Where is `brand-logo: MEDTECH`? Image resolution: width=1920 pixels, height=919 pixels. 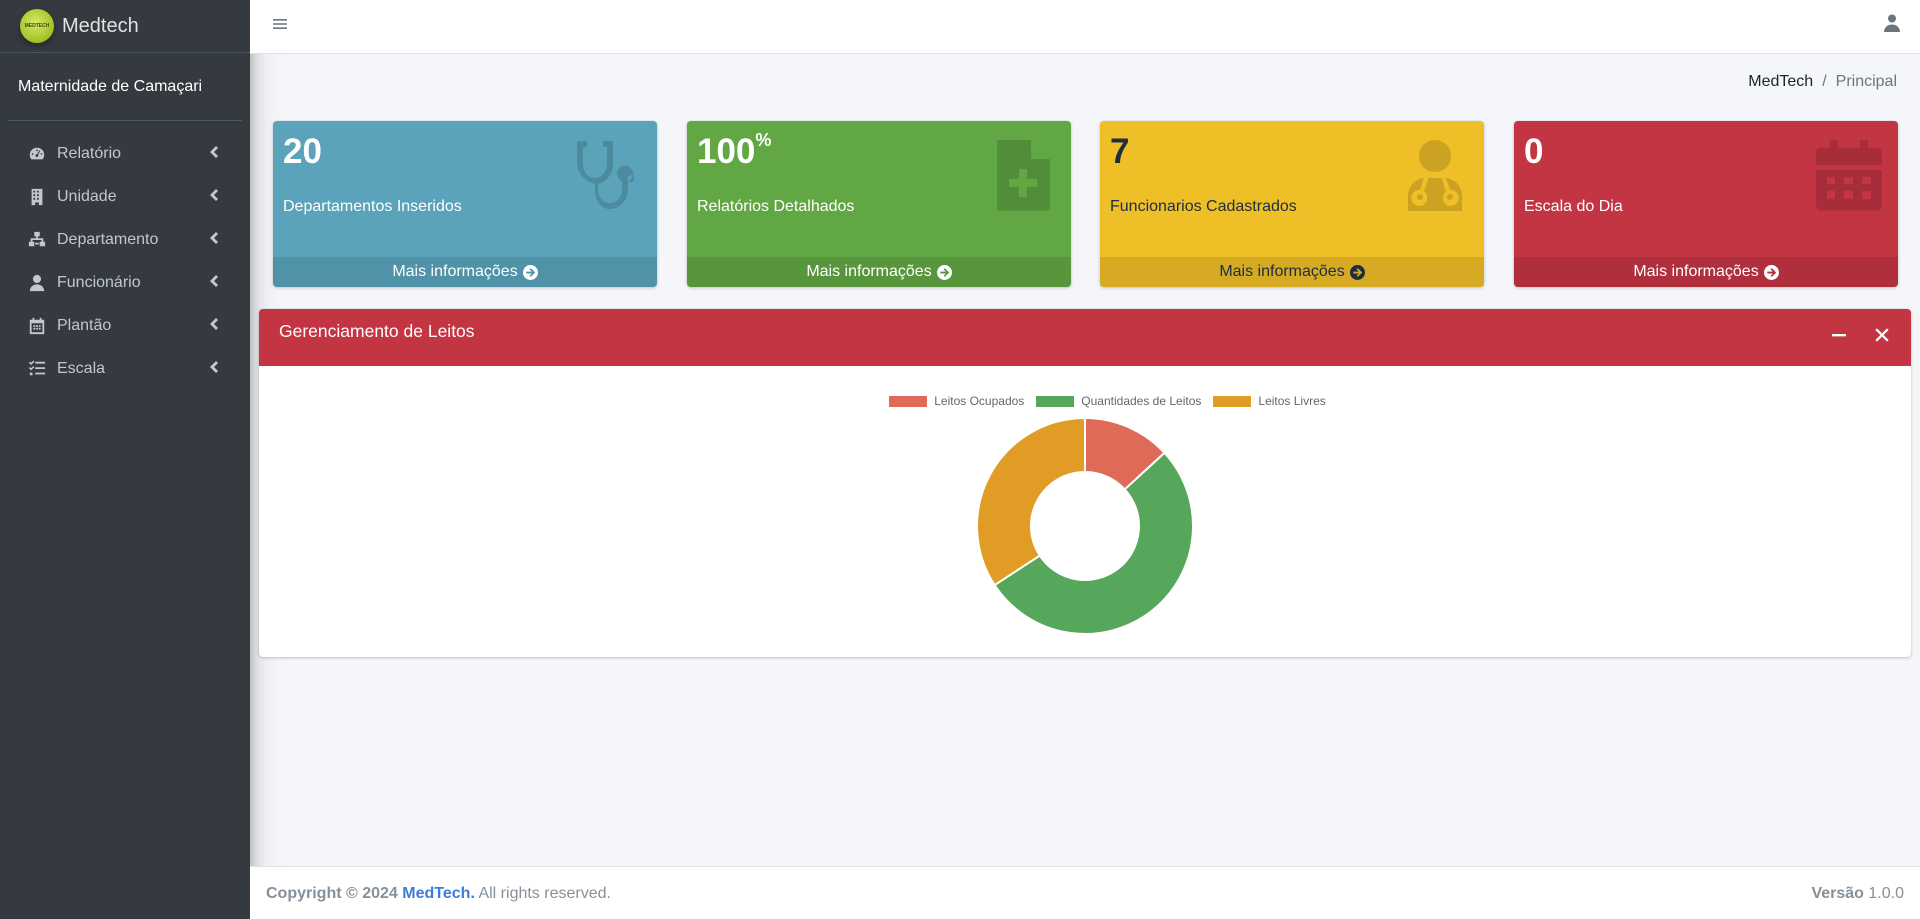
brand-logo: MEDTECH is located at coordinates (37, 26).